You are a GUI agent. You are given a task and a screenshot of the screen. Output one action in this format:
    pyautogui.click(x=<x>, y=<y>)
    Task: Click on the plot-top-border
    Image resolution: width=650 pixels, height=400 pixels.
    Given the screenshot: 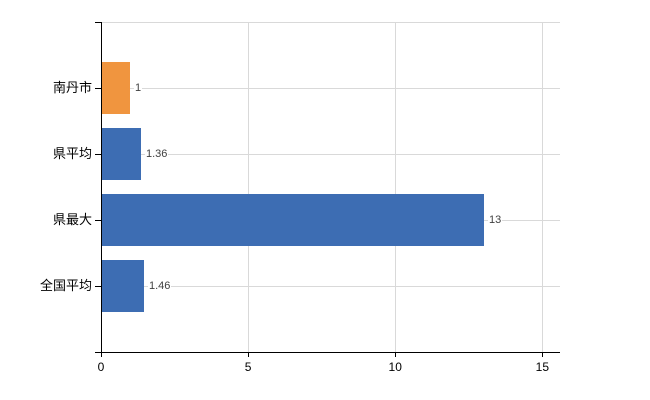 What is the action you would take?
    pyautogui.click(x=330, y=22)
    